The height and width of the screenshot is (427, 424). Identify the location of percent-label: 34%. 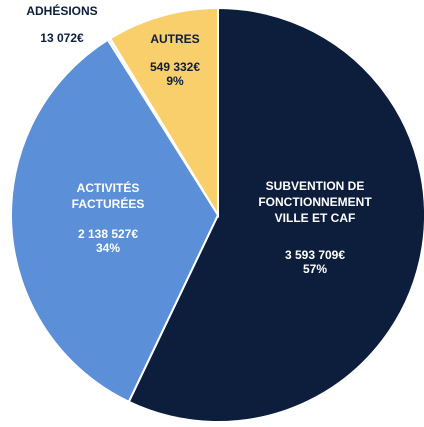
(108, 248).